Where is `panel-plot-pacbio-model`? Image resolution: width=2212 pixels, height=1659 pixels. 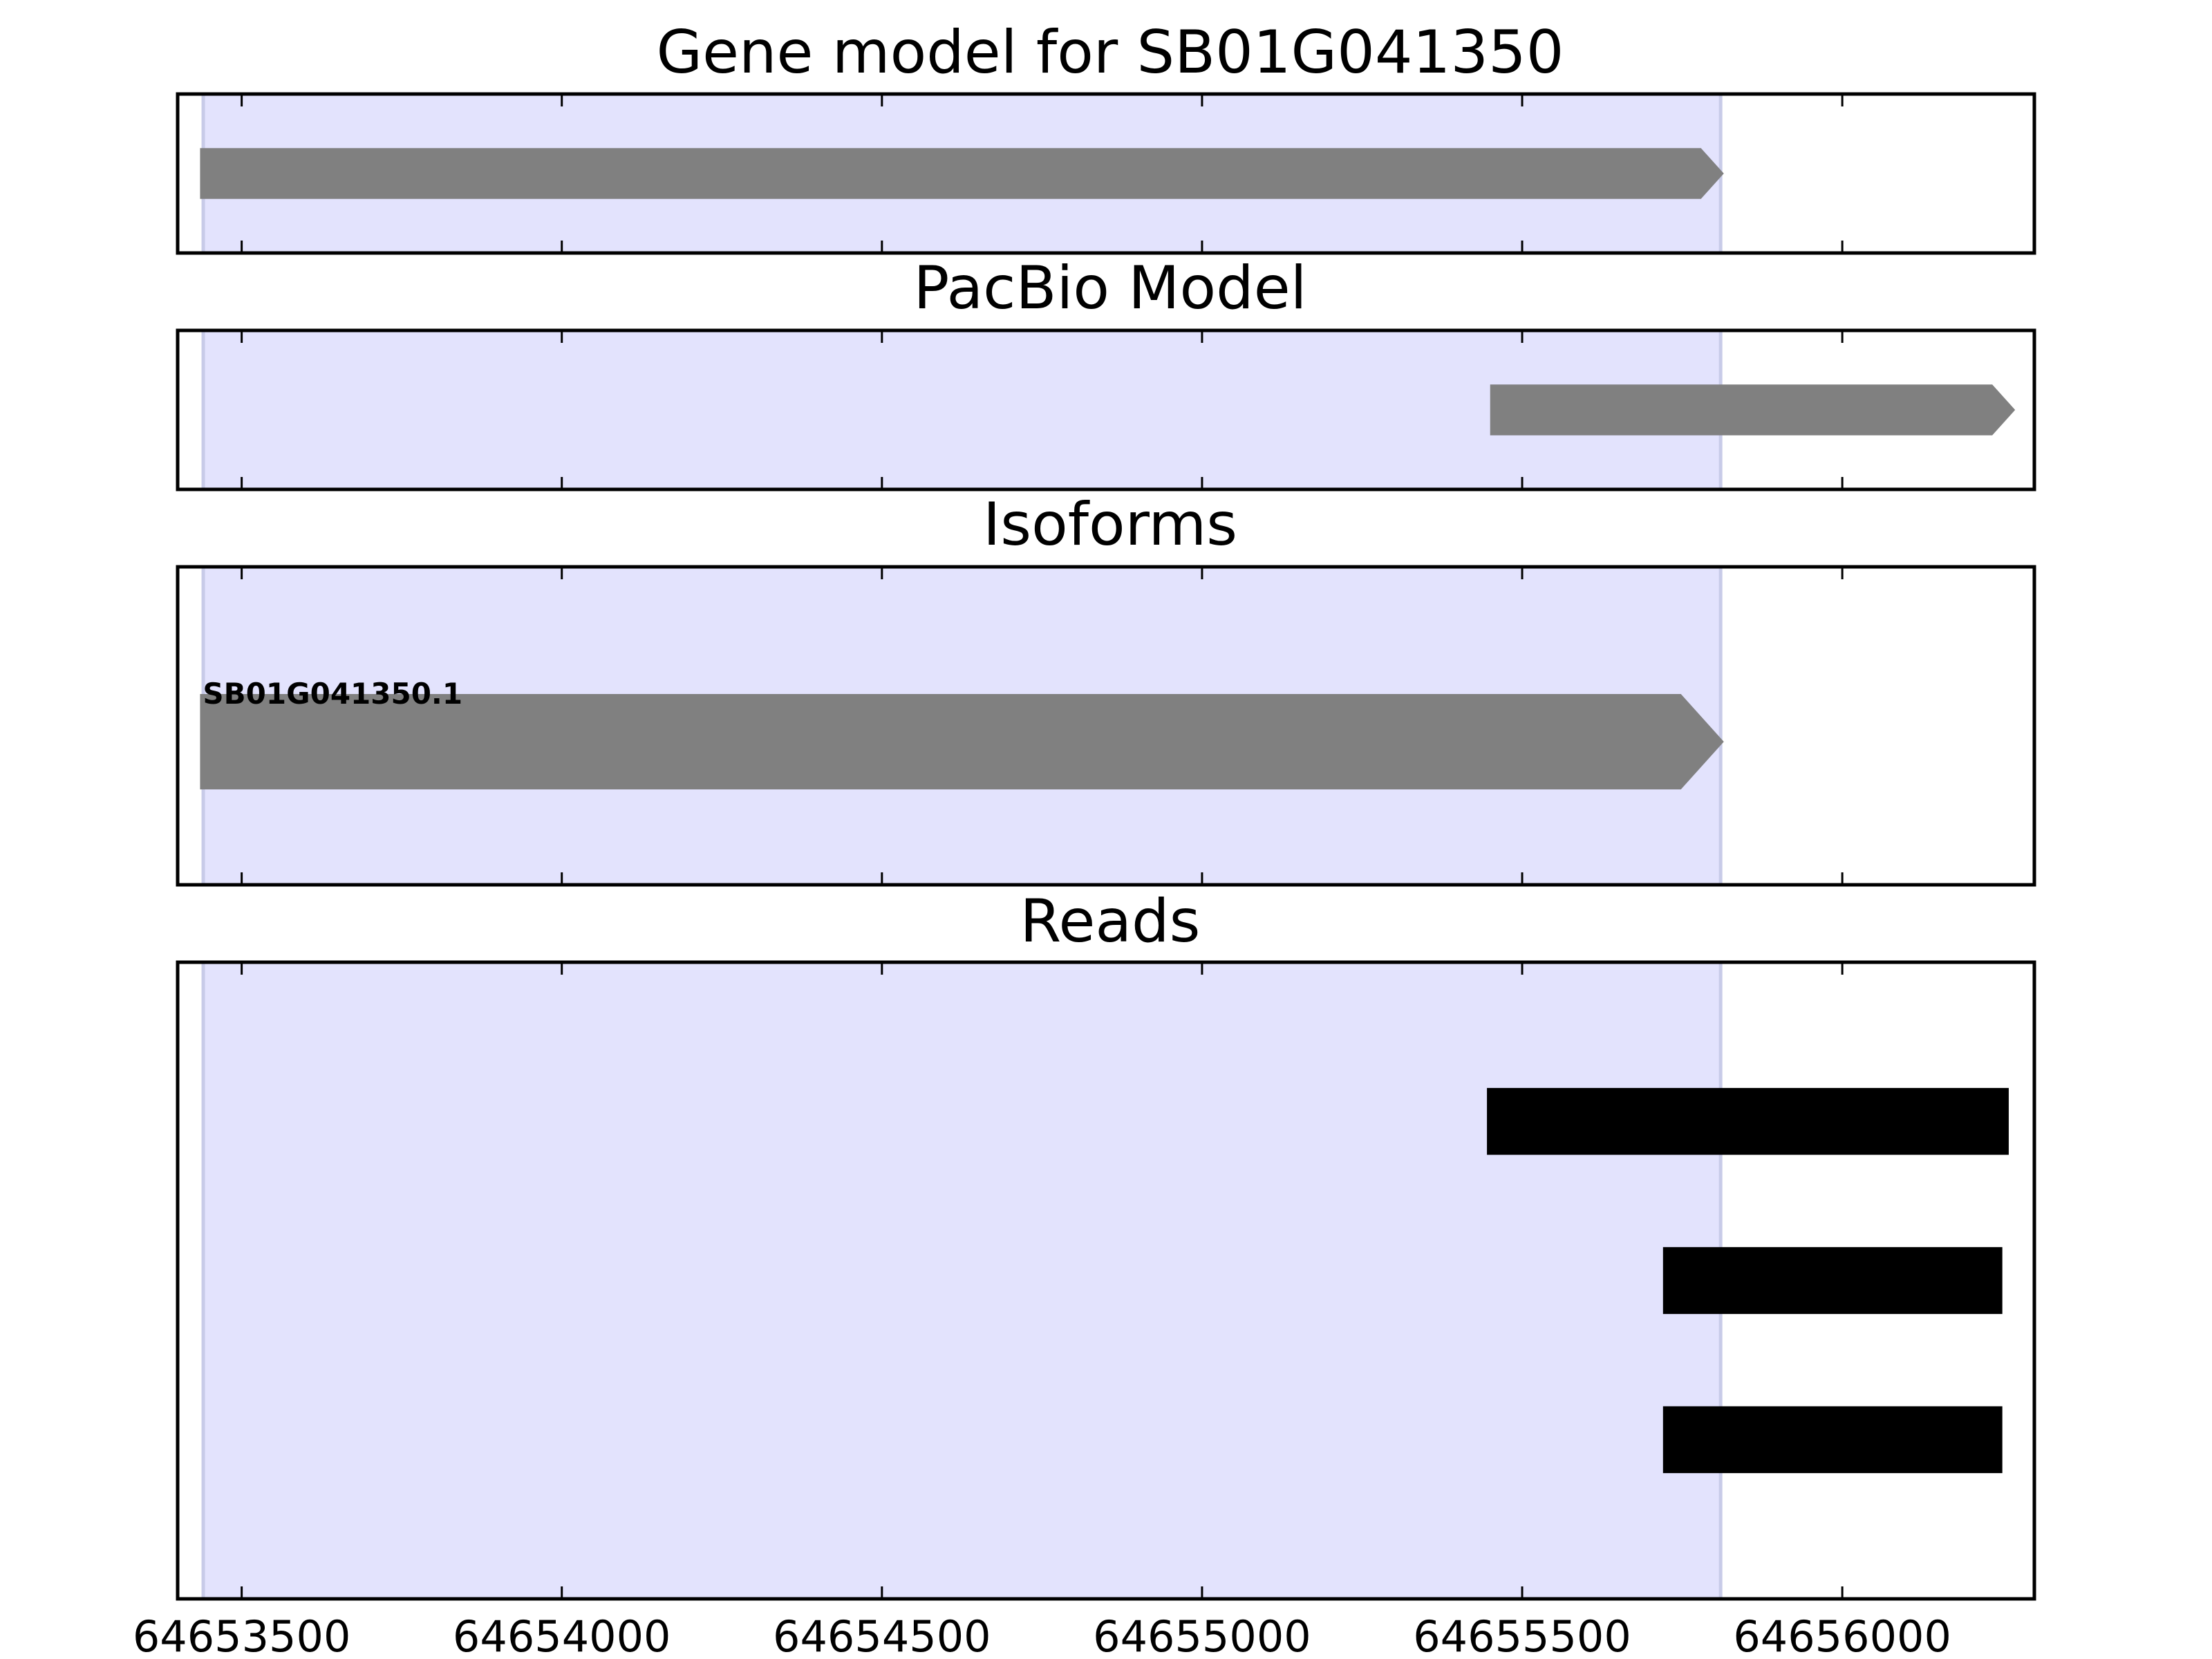
panel-plot-pacbio-model is located at coordinates (1106, 409).